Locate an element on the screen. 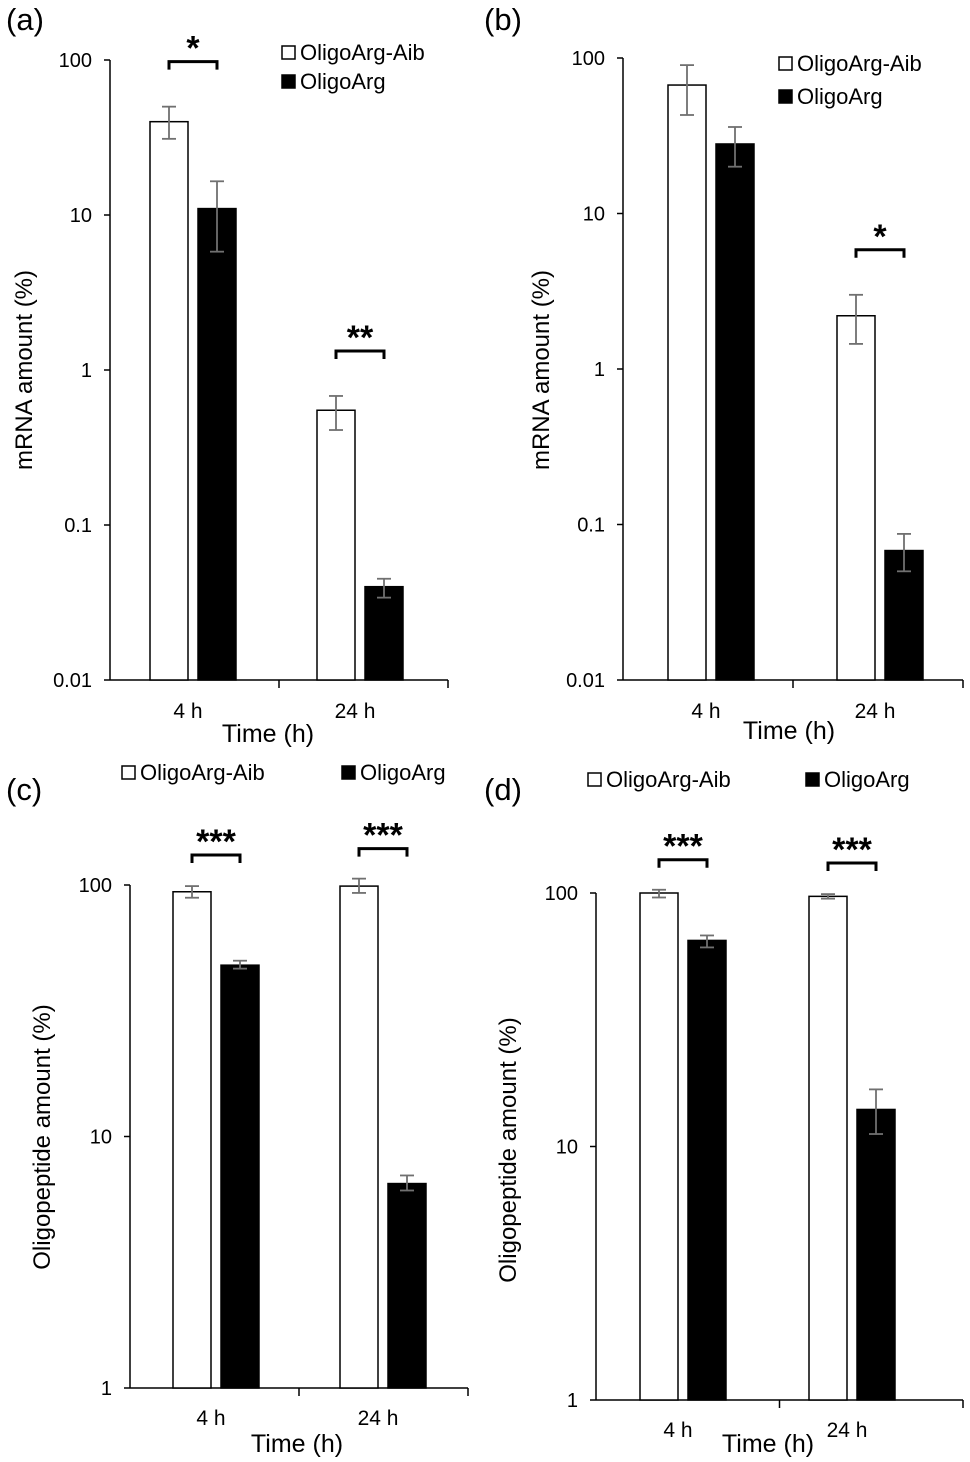  panel-label: (d) is located at coordinates (503, 789).